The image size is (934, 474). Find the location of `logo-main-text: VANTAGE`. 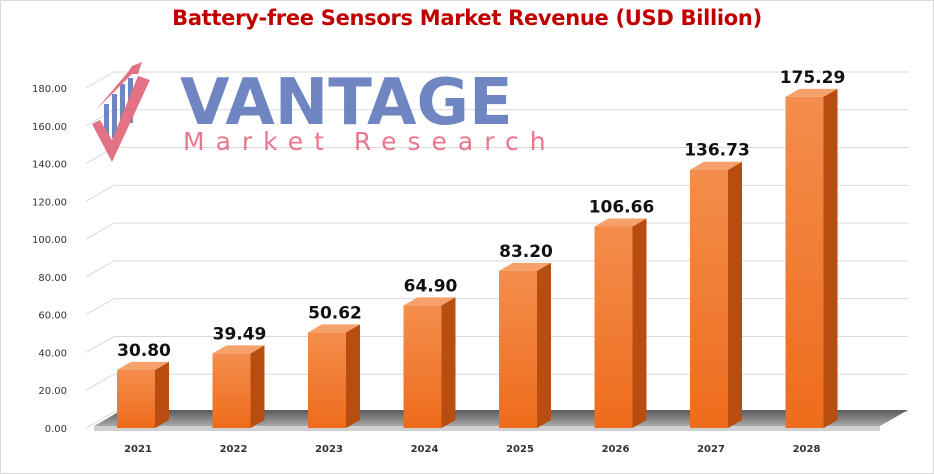

logo-main-text: VANTAGE is located at coordinates (346, 103).